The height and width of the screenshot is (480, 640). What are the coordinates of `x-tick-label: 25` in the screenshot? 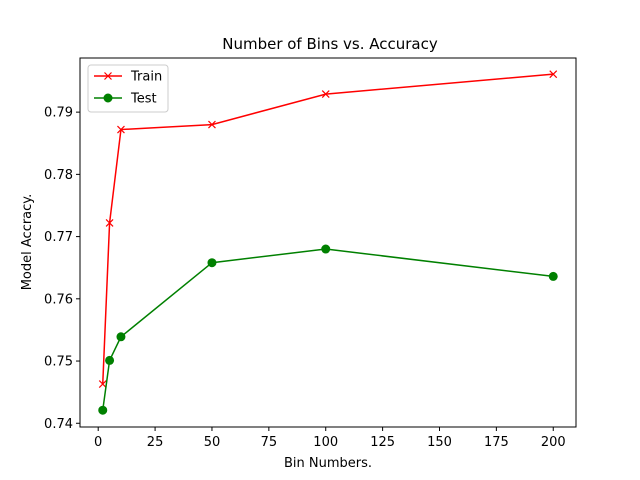 It's located at (155, 442).